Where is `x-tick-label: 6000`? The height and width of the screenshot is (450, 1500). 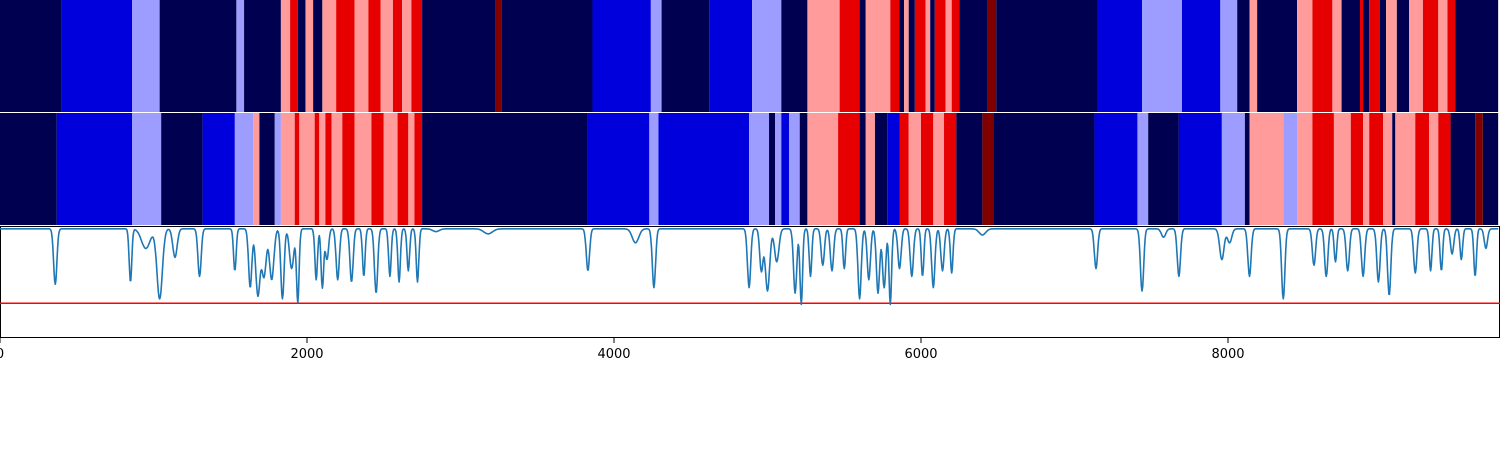
x-tick-label: 6000 is located at coordinates (920, 354).